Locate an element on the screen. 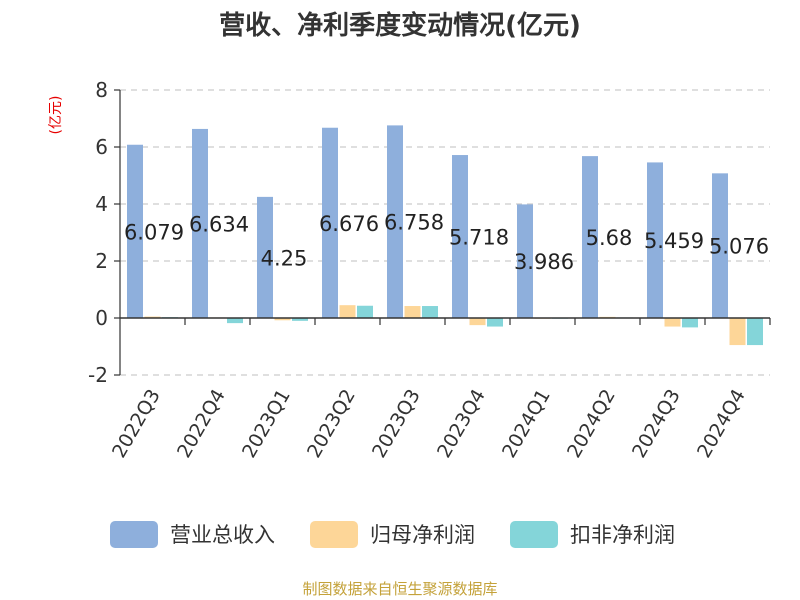  legend: 营业总收入 归母净利润 扣非净利润 is located at coordinates (392, 534).